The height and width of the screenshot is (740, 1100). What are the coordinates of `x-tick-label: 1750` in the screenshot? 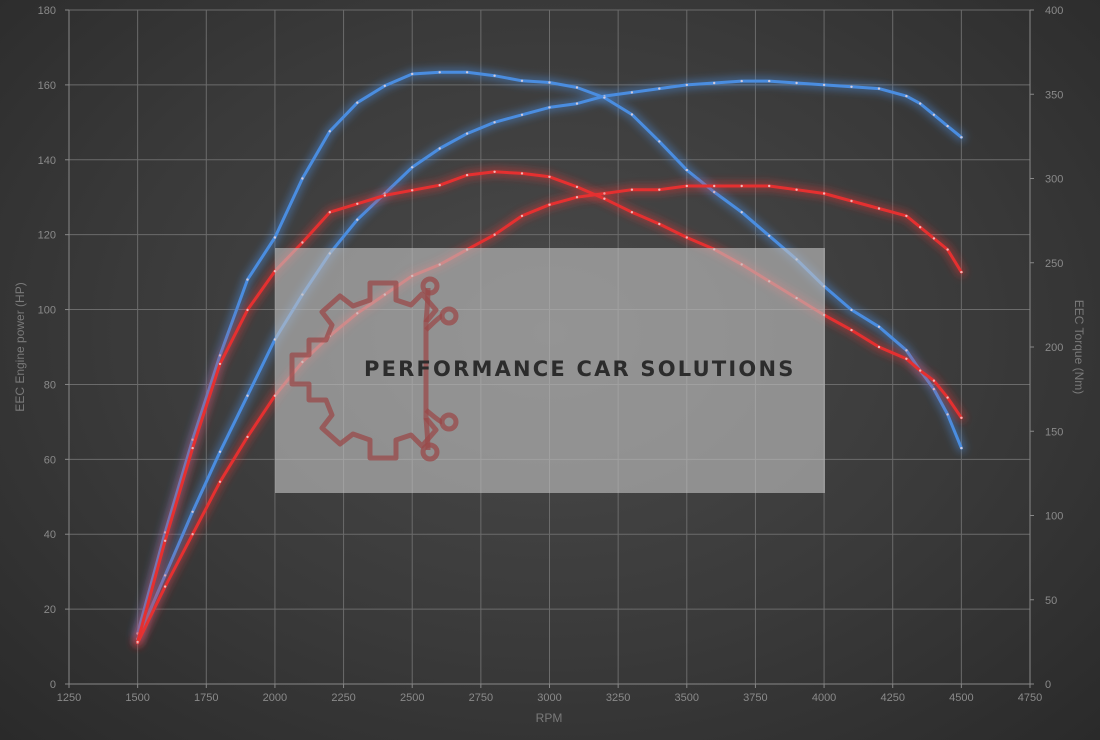 It's located at (206, 698).